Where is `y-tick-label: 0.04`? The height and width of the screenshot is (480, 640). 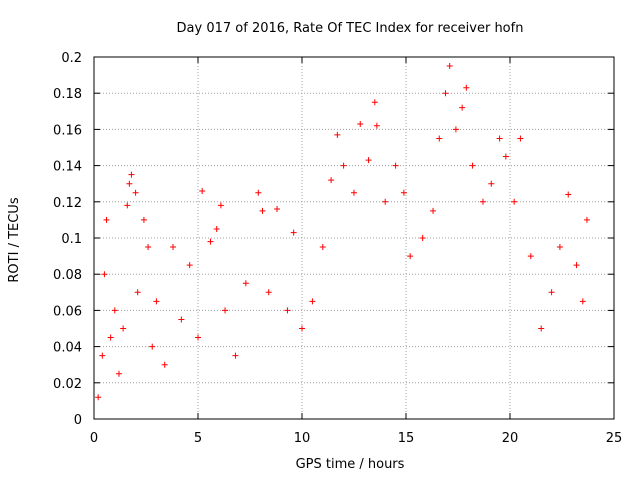 y-tick-label: 0.04 is located at coordinates (67, 348).